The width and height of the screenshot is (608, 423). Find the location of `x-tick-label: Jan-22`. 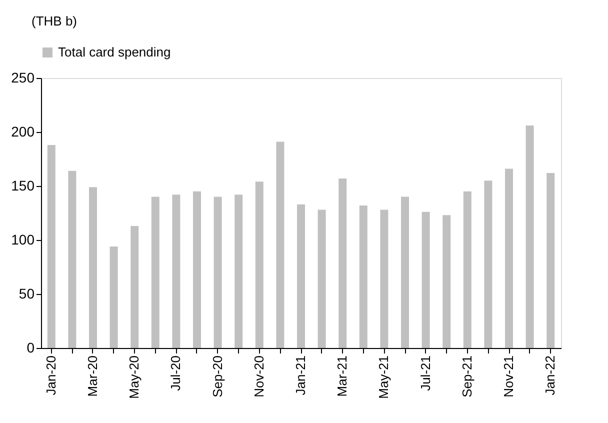

x-tick-label: Jan-22 is located at coordinates (550, 376).